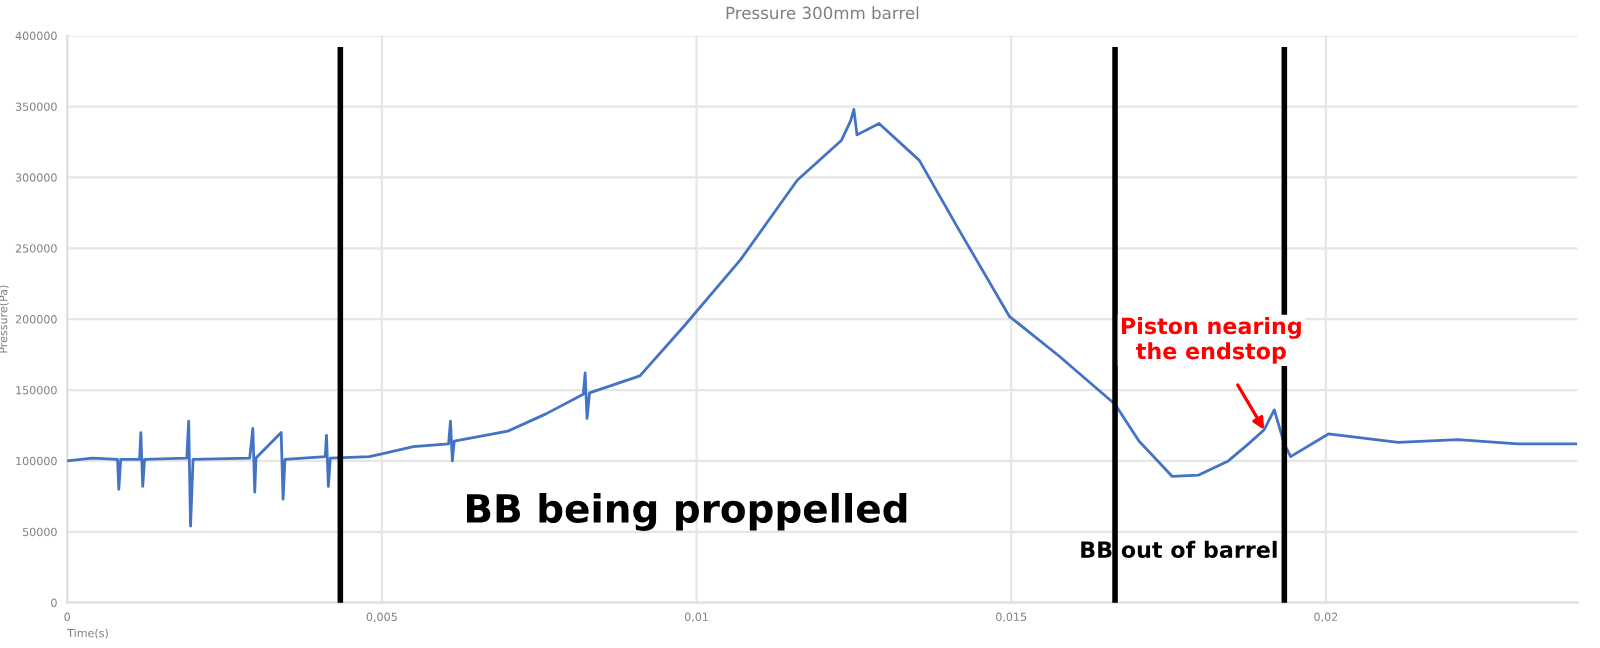 This screenshot has width=1600, height=648. What do you see at coordinates (1179, 549) in the screenshot?
I see `annotation: BB out of barrel` at bounding box center [1179, 549].